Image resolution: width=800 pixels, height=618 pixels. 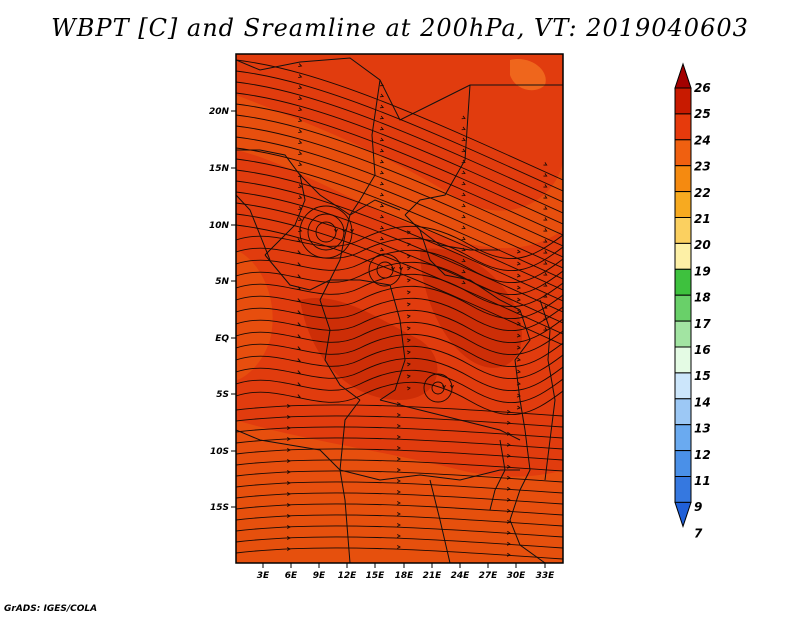 I want to click on colorbar-label: 23, so click(x=702, y=167).